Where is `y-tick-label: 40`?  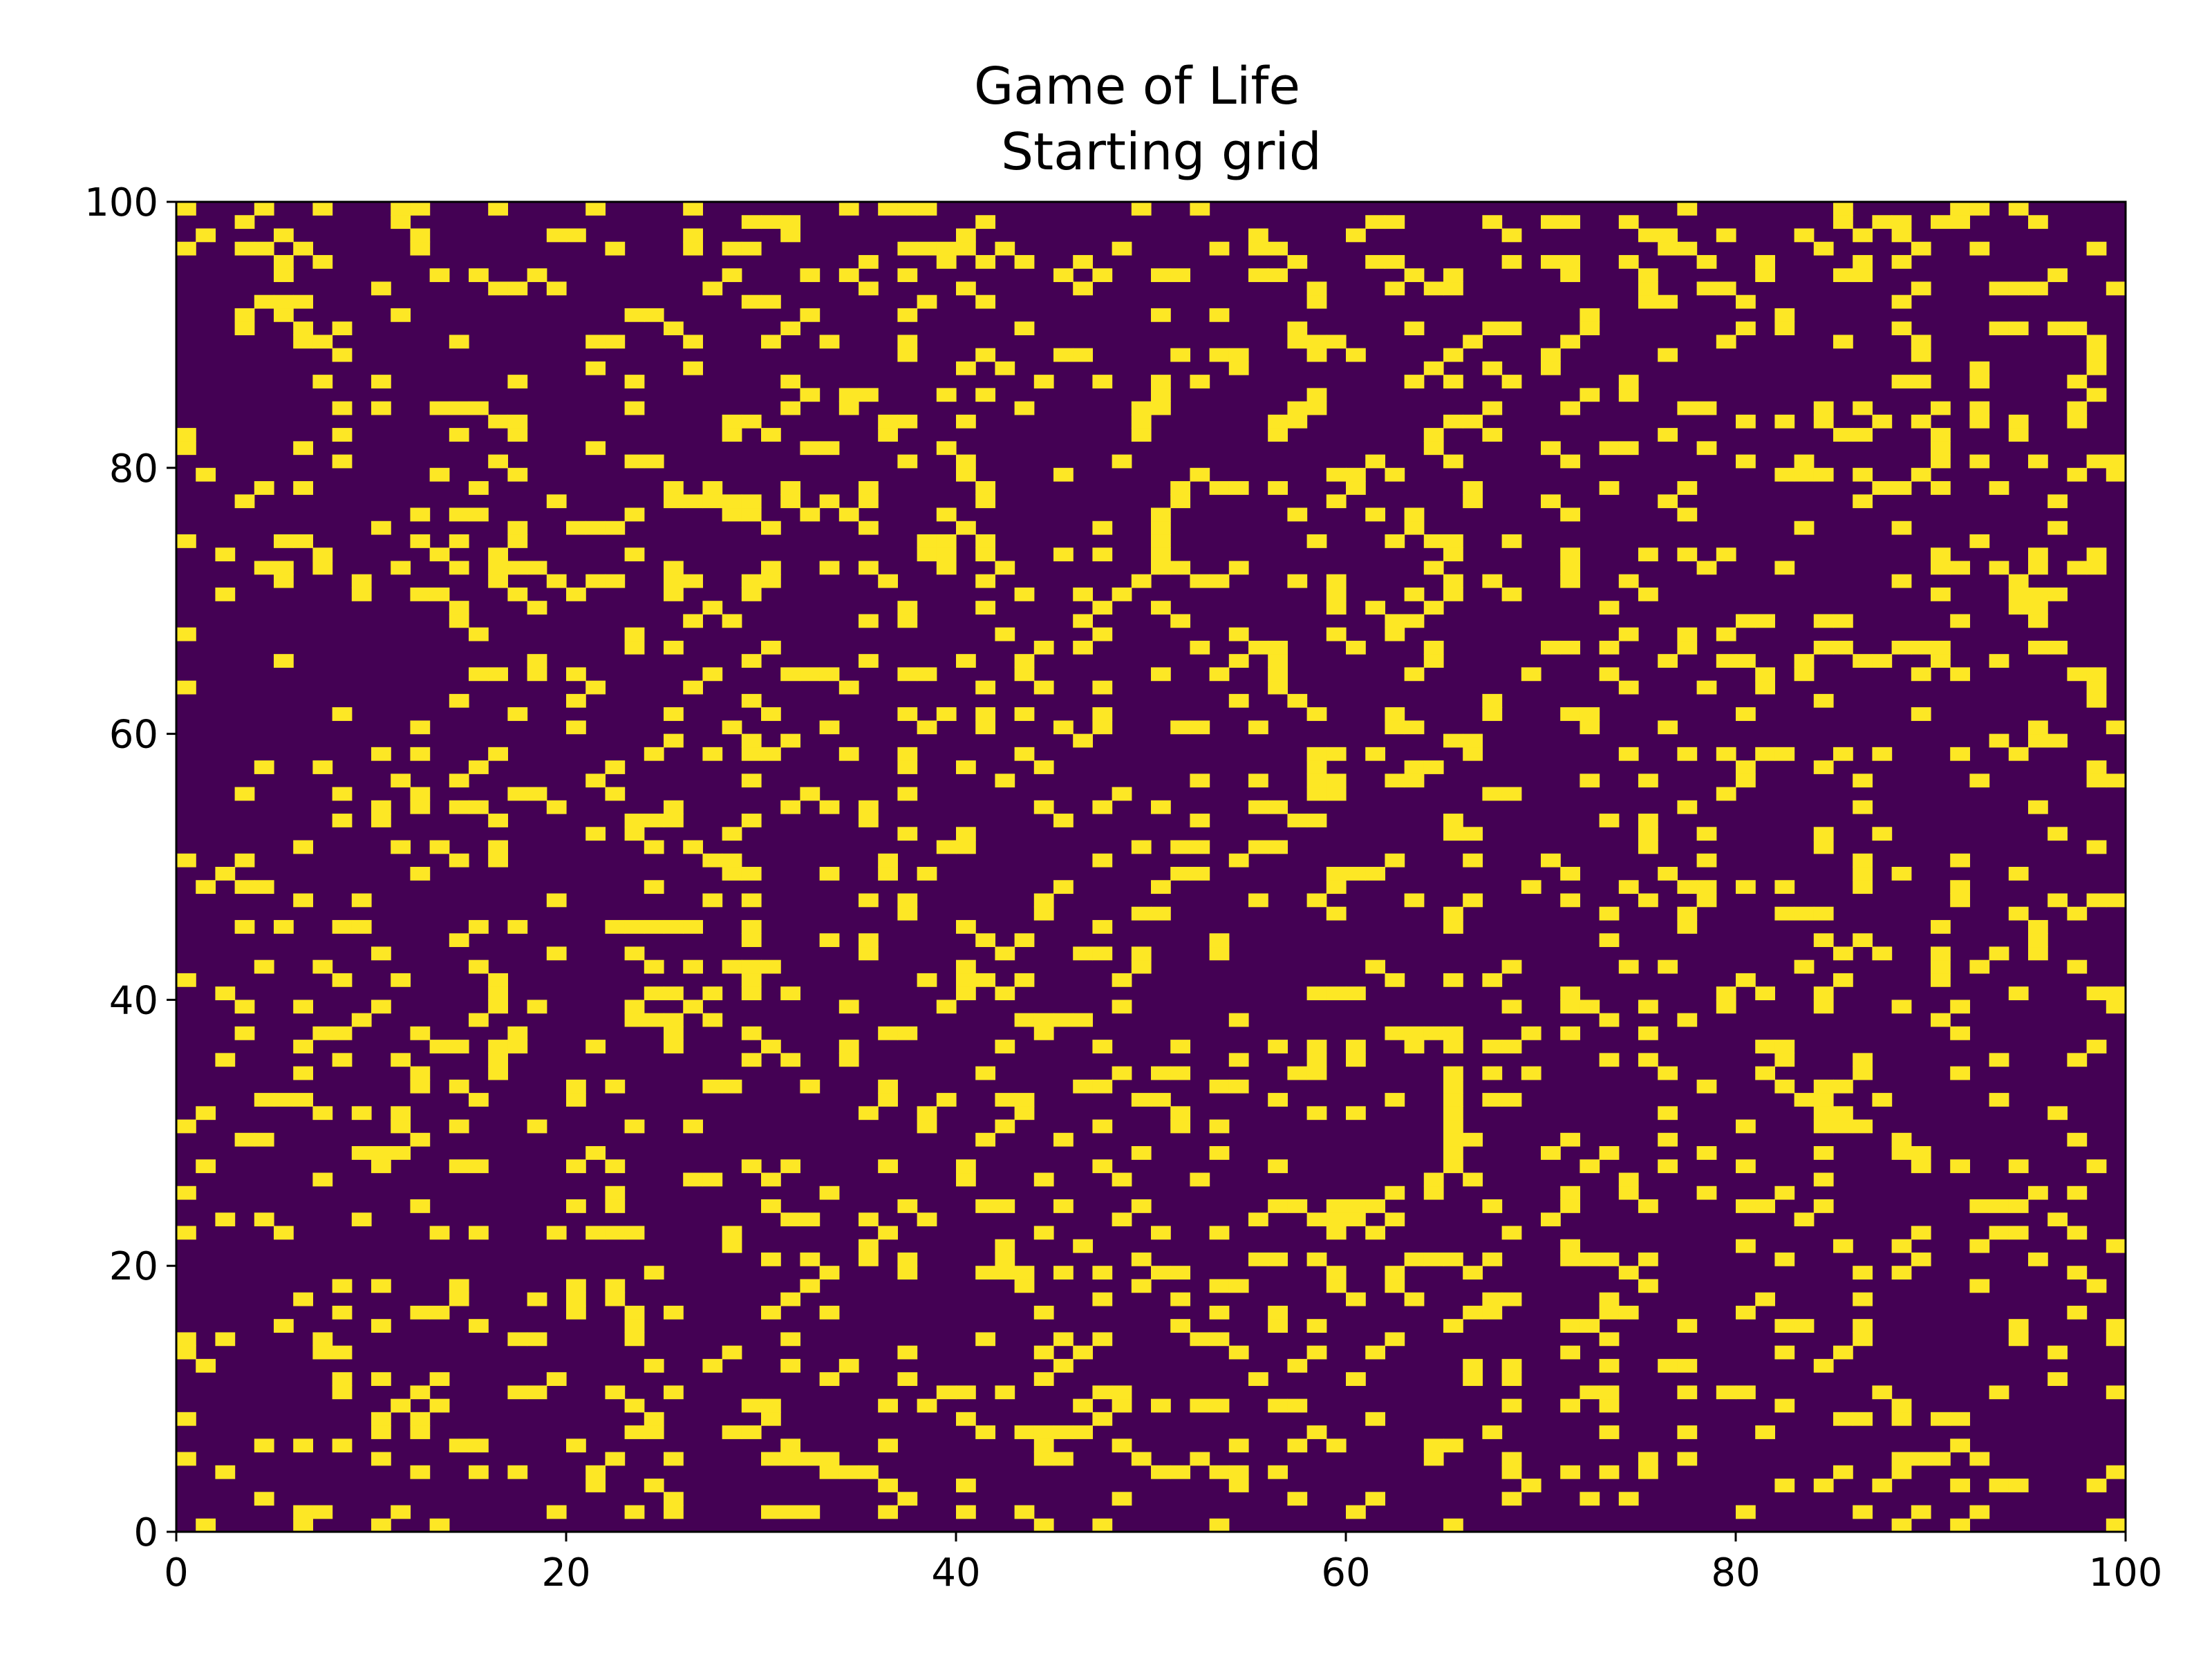
y-tick-label: 40 is located at coordinates (133, 1000).